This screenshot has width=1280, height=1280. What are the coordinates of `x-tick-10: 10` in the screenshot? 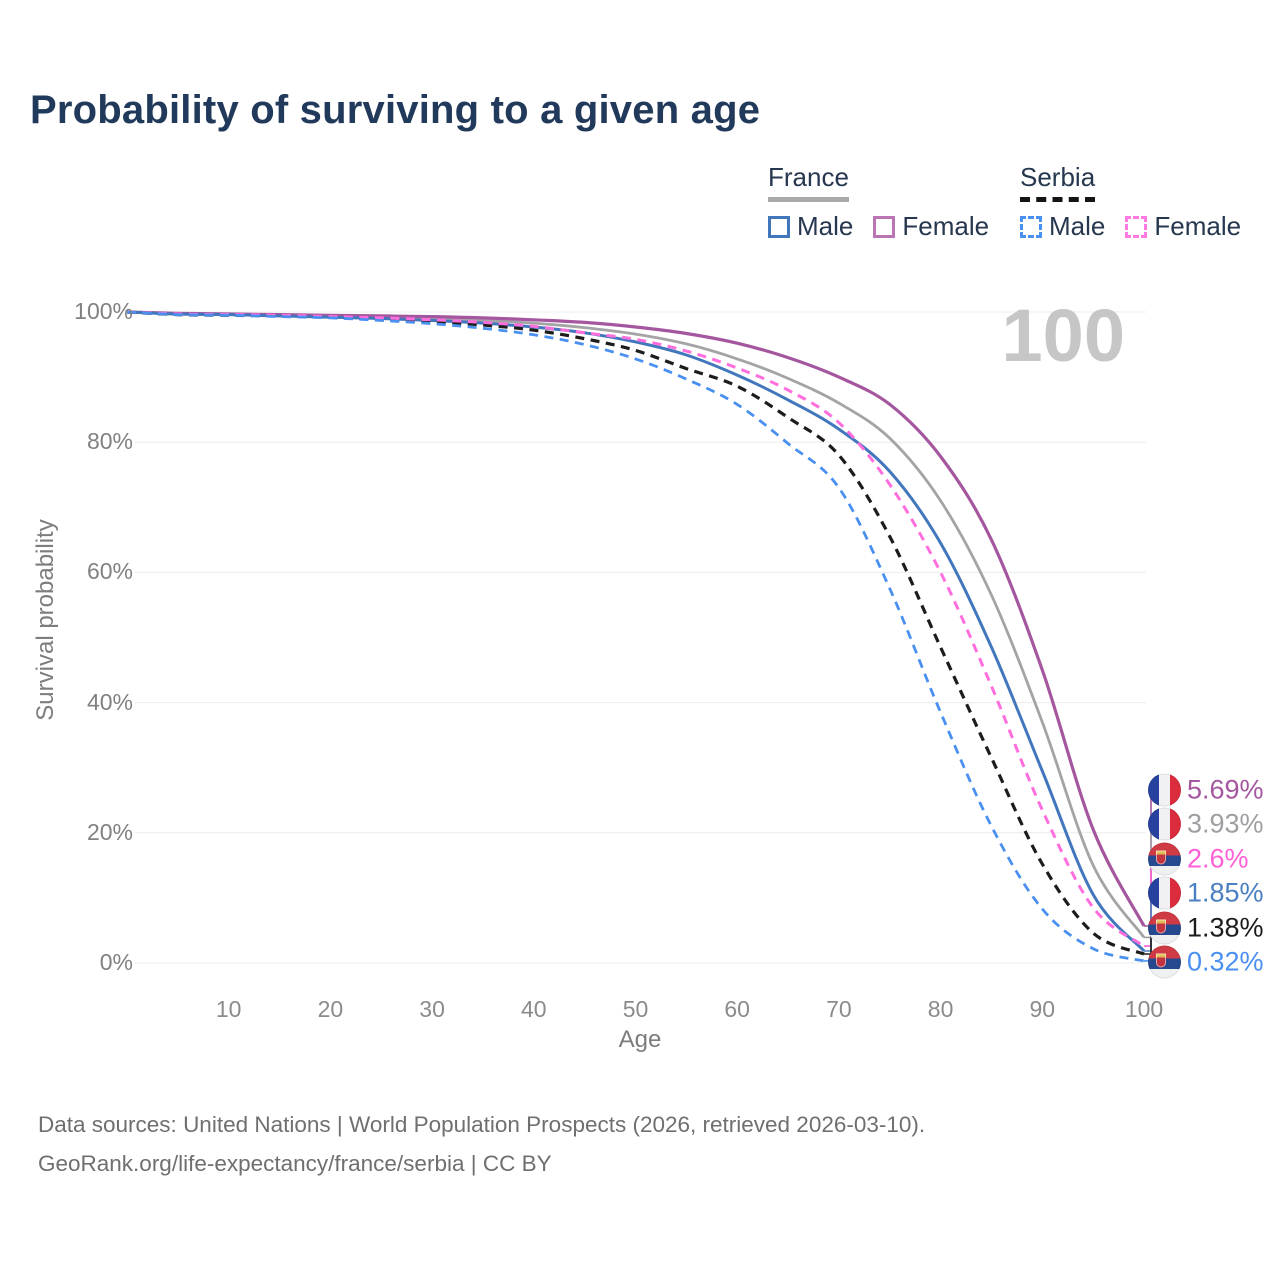 It's located at (228, 1009).